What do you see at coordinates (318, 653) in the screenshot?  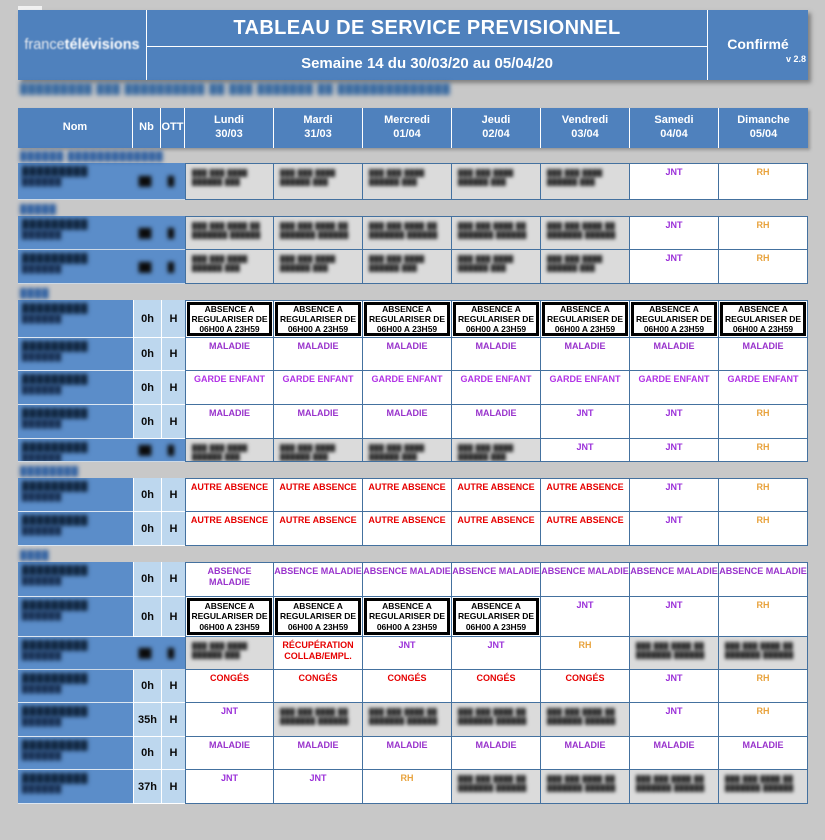 I see `day-cell-recup: RÉCUPÉRATION COLLAB/EMPL.` at bounding box center [318, 653].